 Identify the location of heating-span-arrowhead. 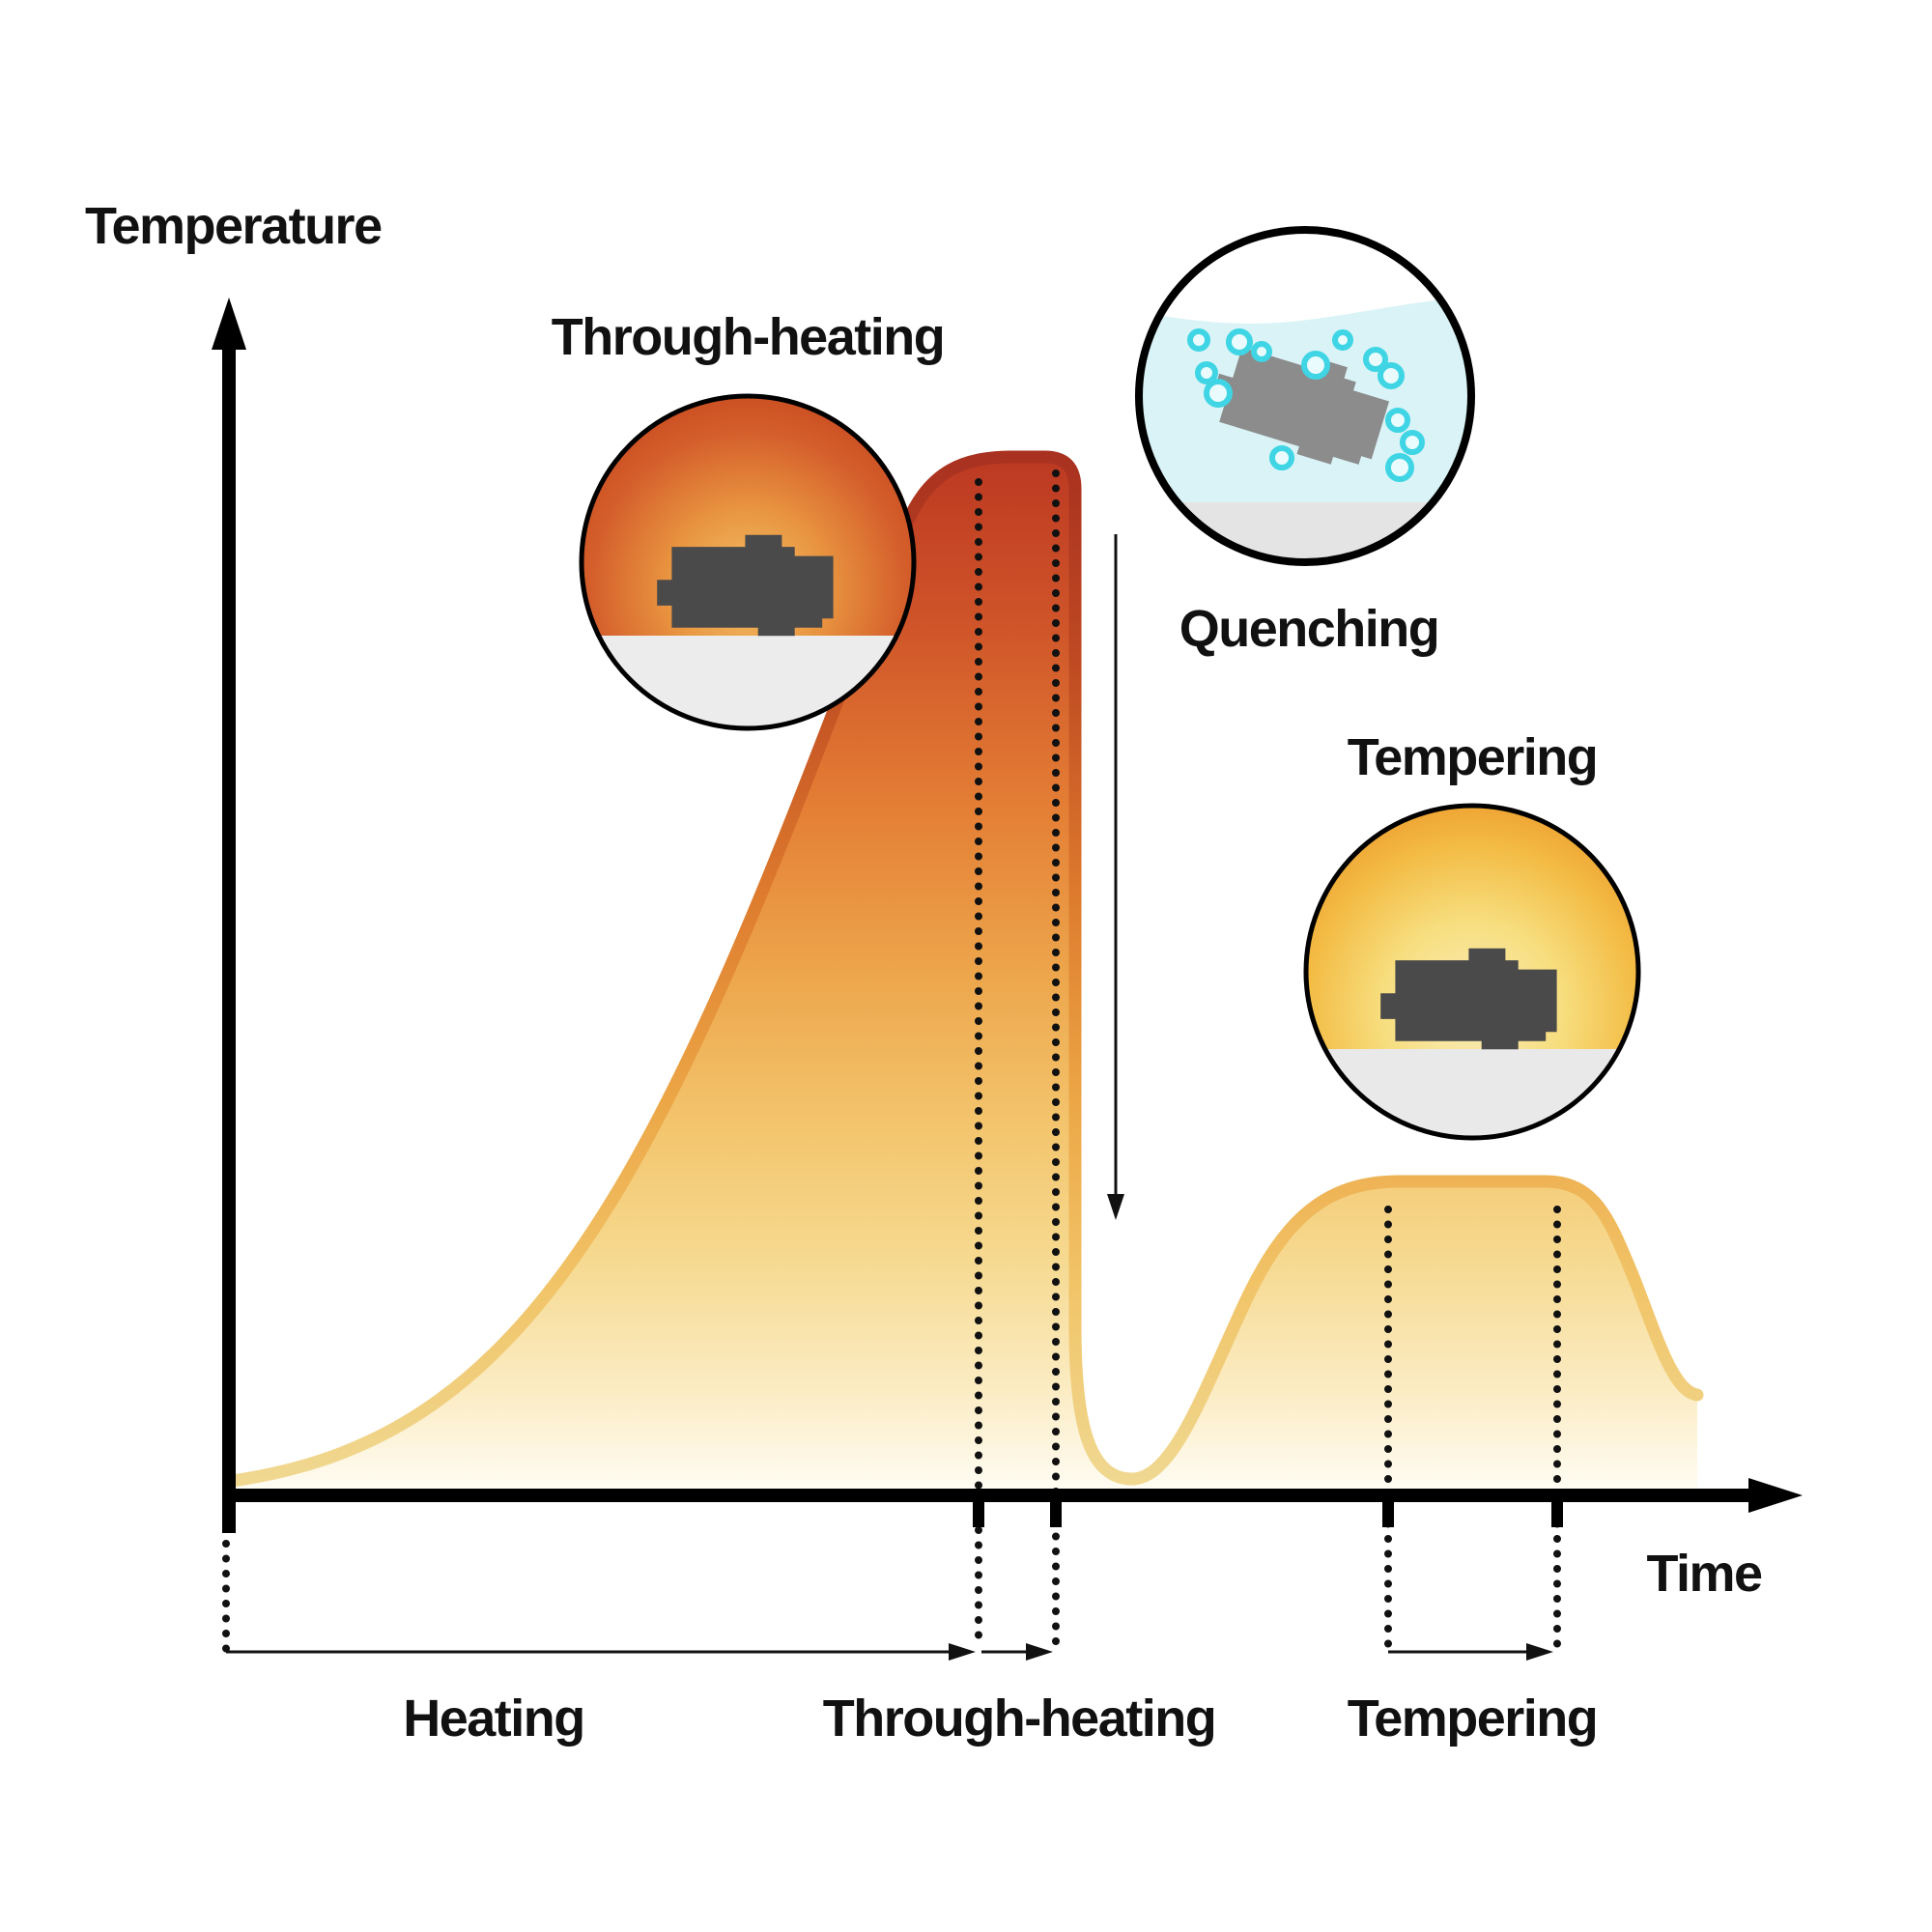
(962, 1652).